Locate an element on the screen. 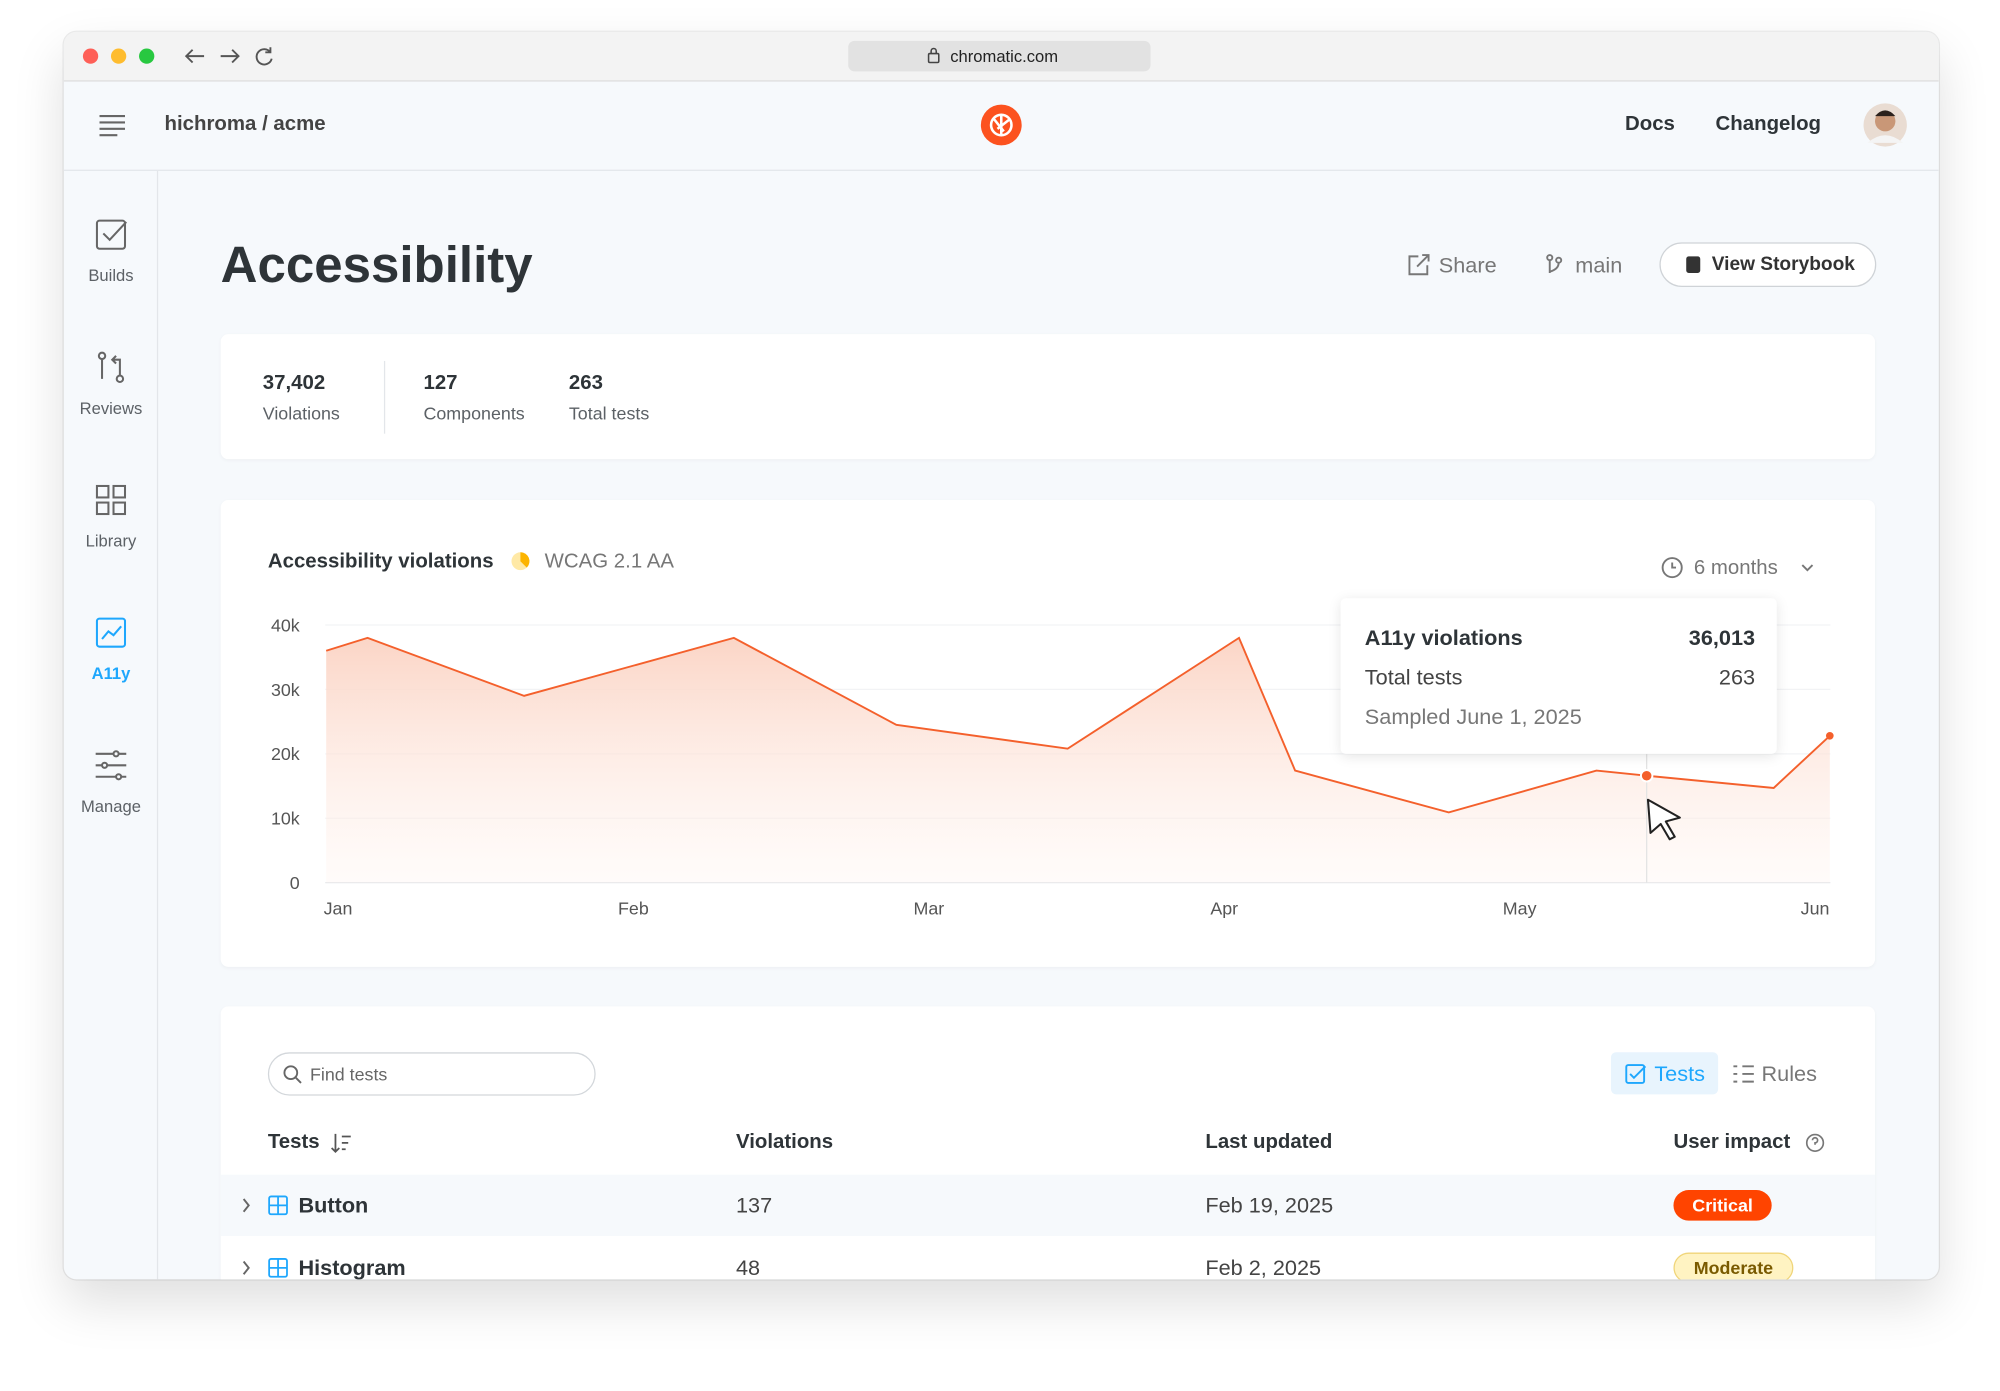 The height and width of the screenshot is (1391, 2000). nav-link: Changelog is located at coordinates (1768, 124).